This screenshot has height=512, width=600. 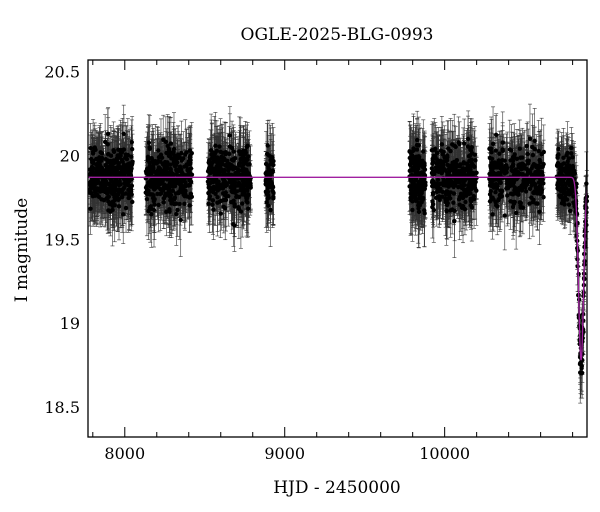 What do you see at coordinates (337, 35) in the screenshot?
I see `chart-title: OGLE-2025-BLG-0993` at bounding box center [337, 35].